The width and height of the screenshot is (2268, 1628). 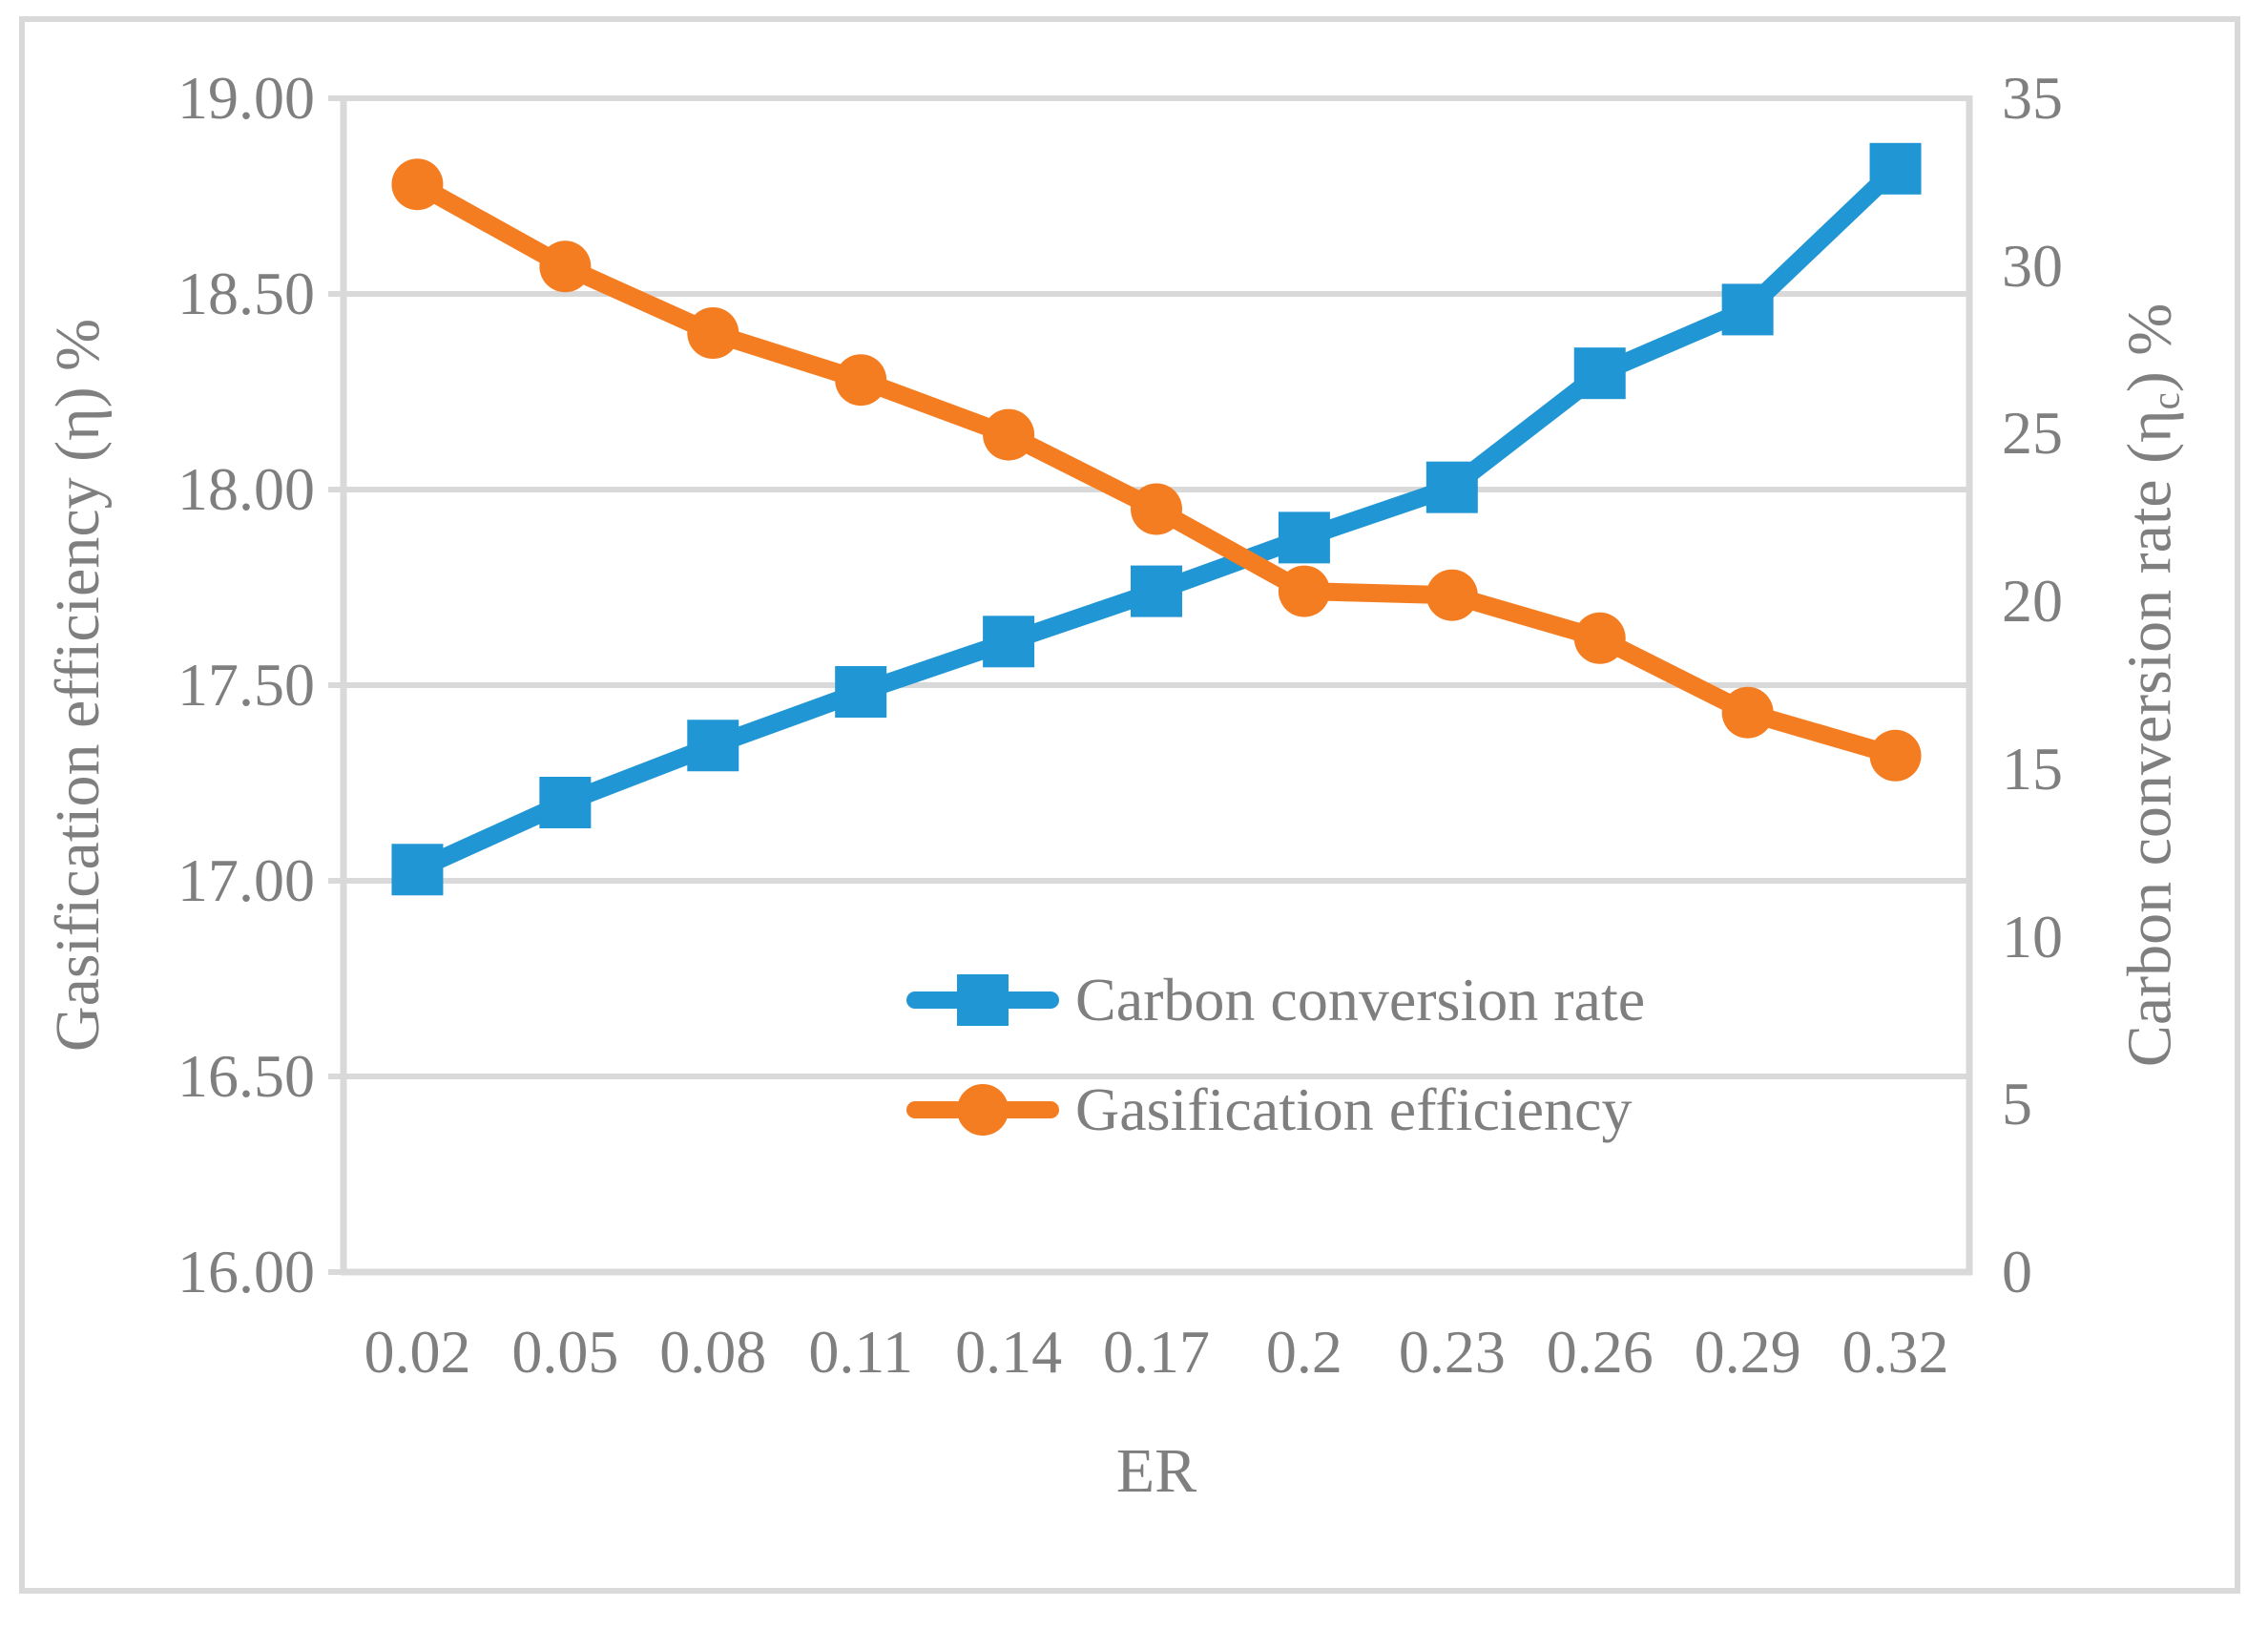 I want to click on x-axis-tick-label: 0.02, so click(x=417, y=1352).